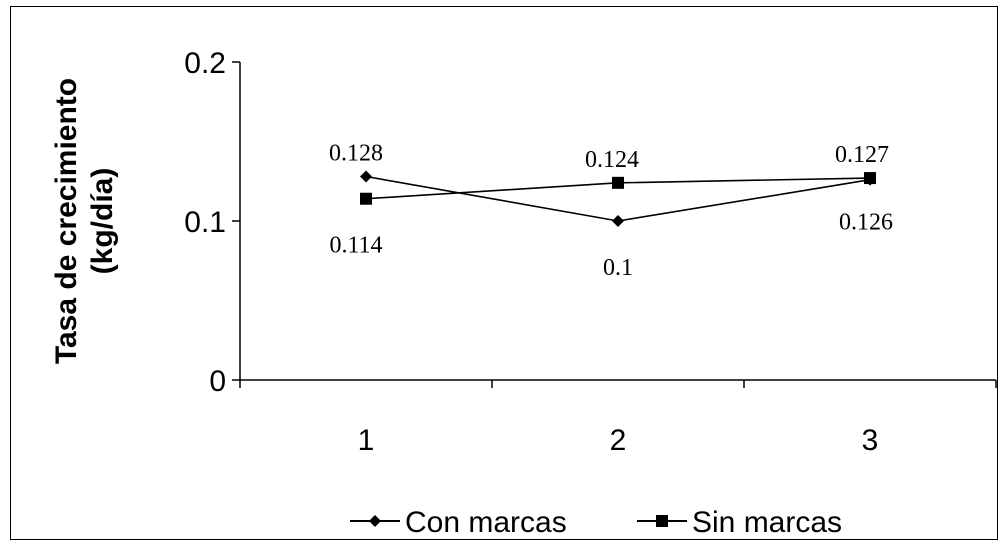 The width and height of the screenshot is (1002, 544). Describe the element at coordinates (217, 381) in the screenshot. I see `y-tick-label: 0` at that location.